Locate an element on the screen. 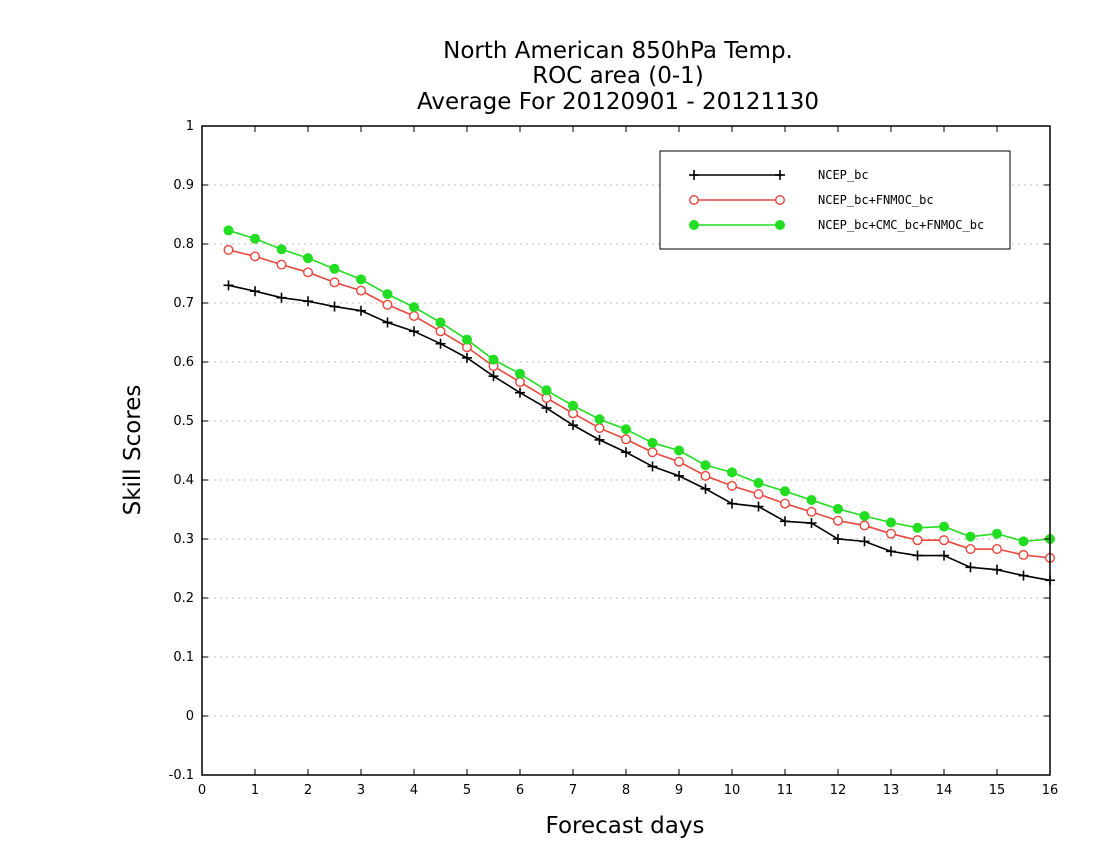  x-tick-label: 2 is located at coordinates (308, 790).